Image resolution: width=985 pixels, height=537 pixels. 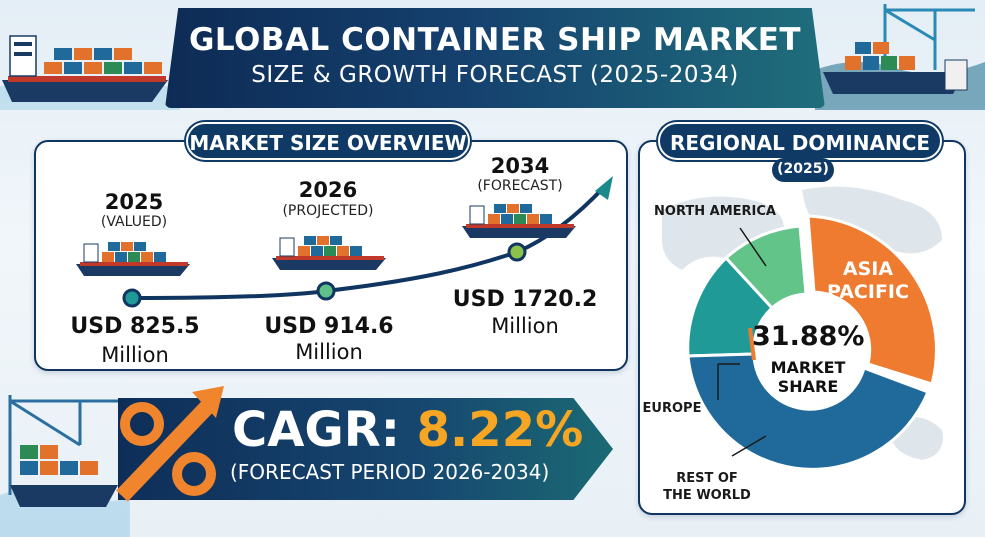 What do you see at coordinates (520, 166) in the screenshot?
I see `year-2034: 2034` at bounding box center [520, 166].